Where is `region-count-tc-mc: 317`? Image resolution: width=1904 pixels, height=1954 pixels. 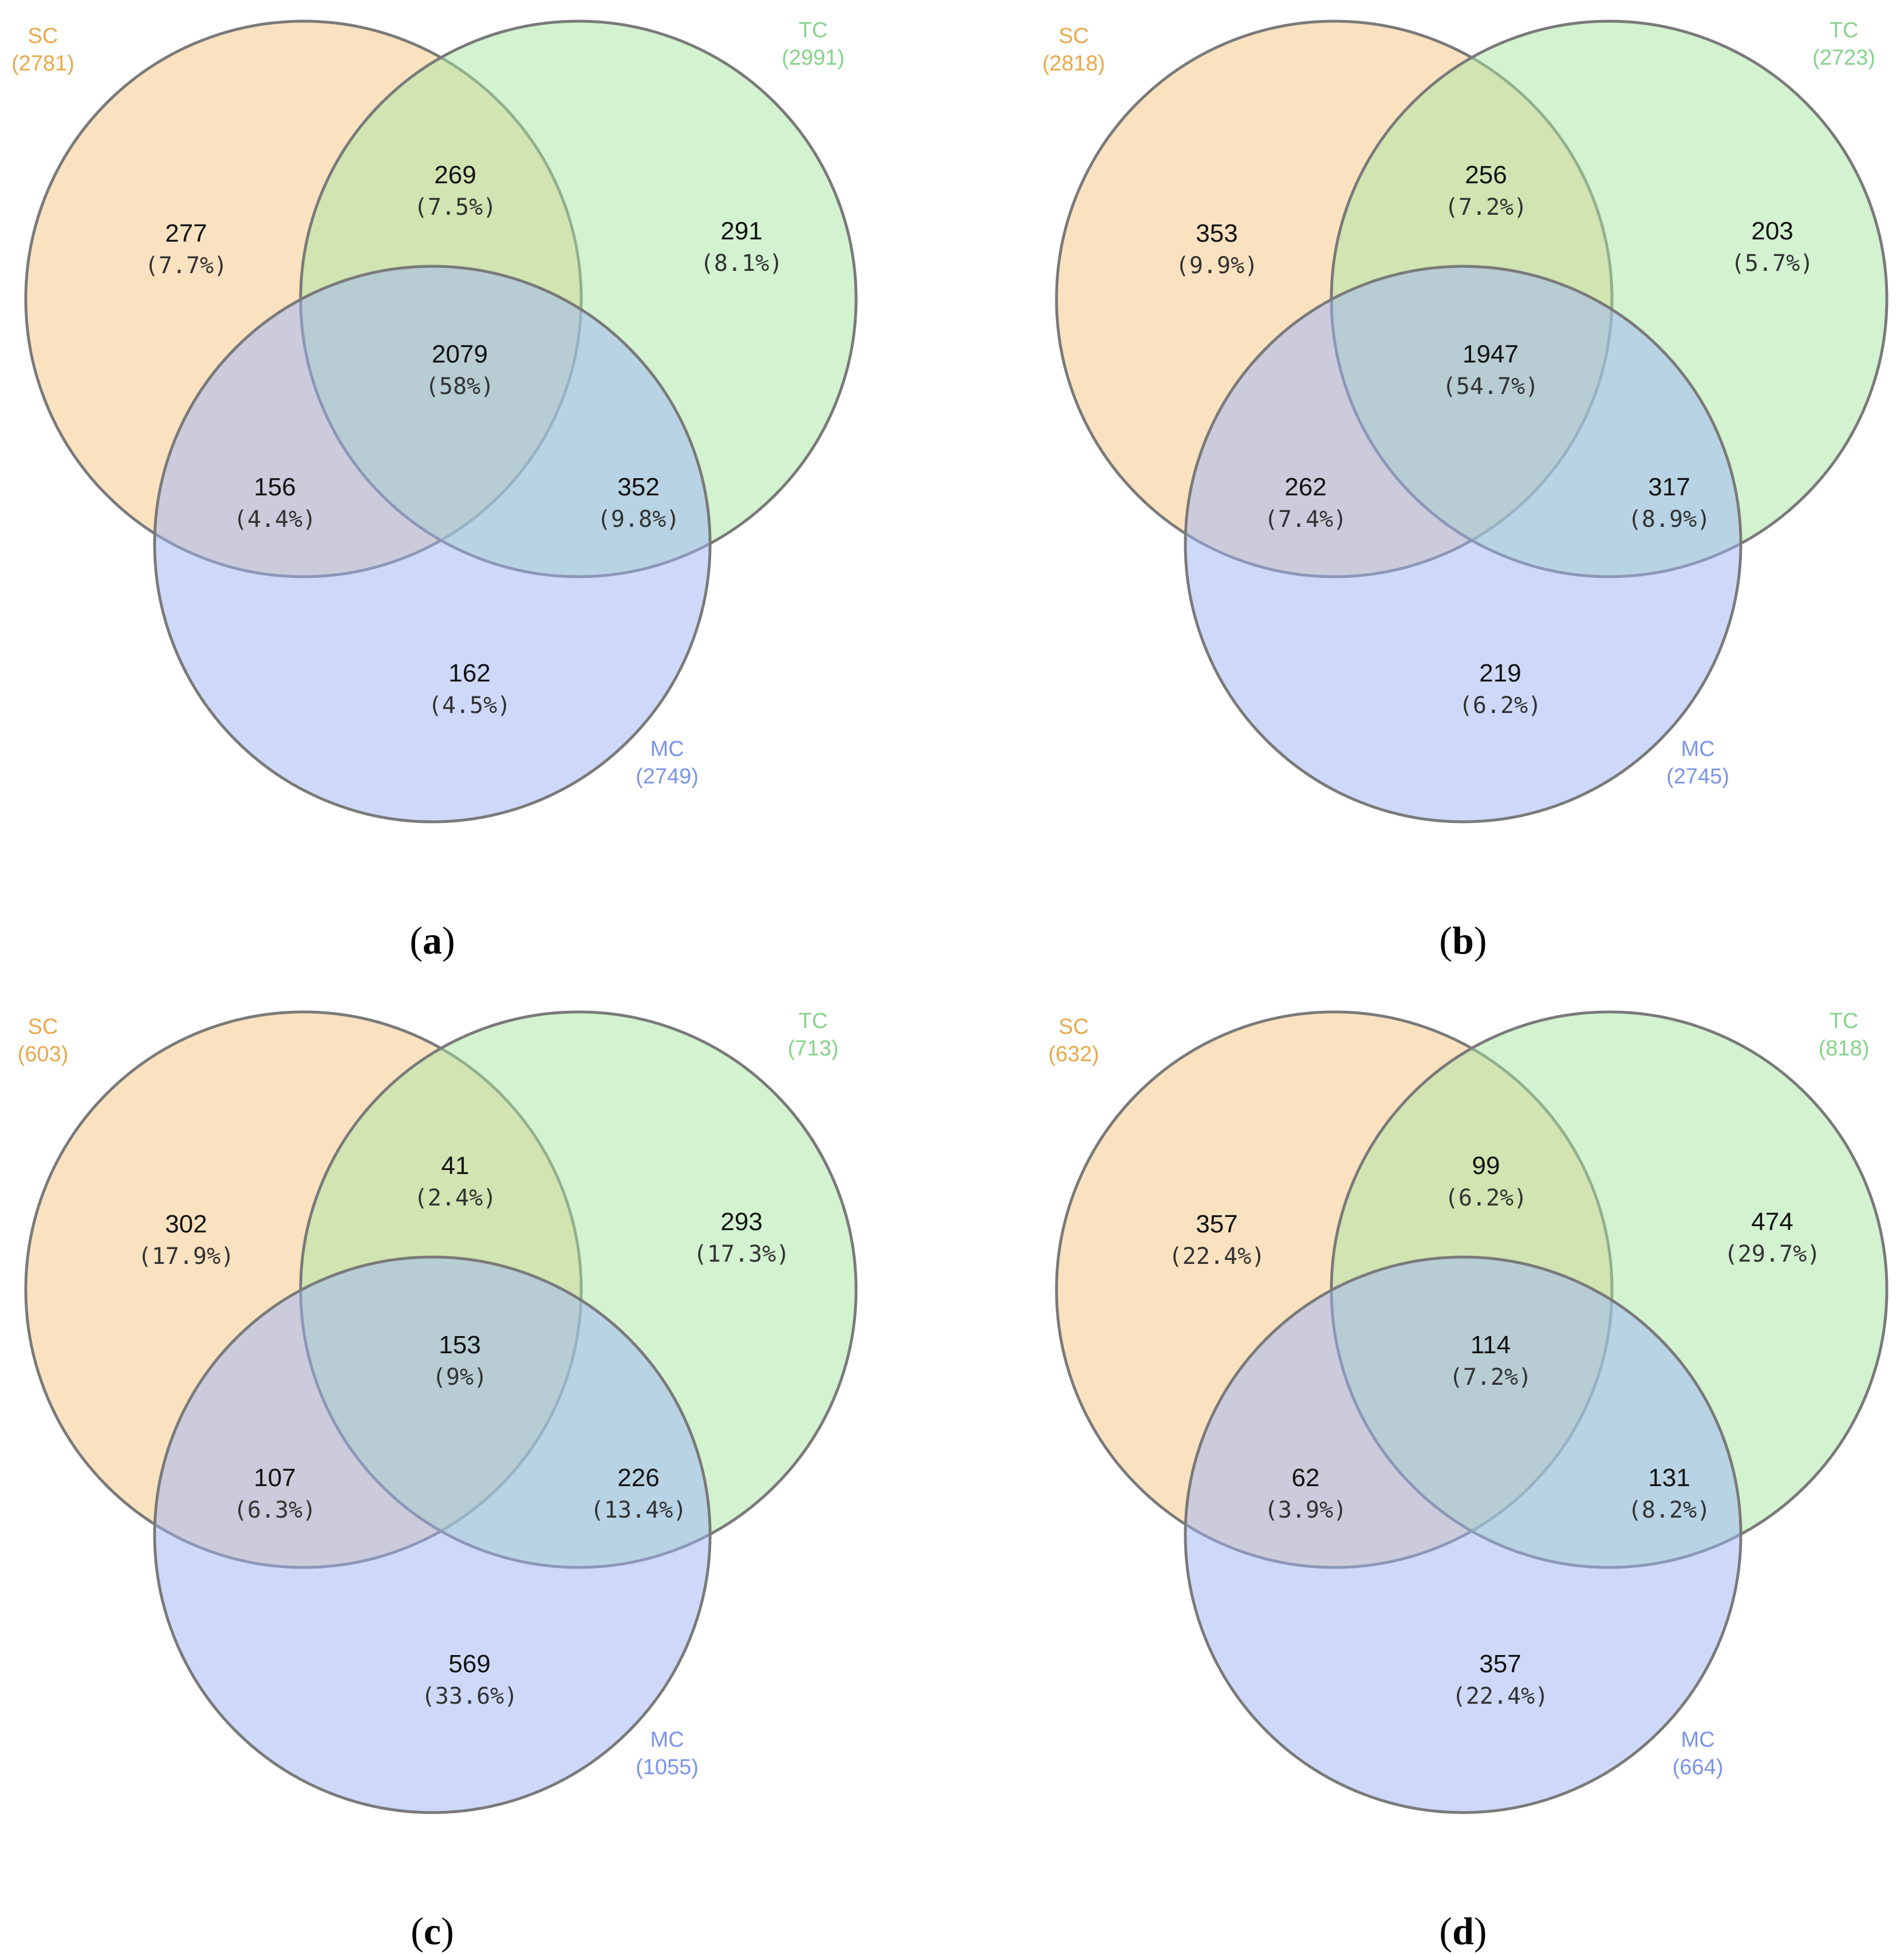 region-count-tc-mc: 317 is located at coordinates (1669, 487).